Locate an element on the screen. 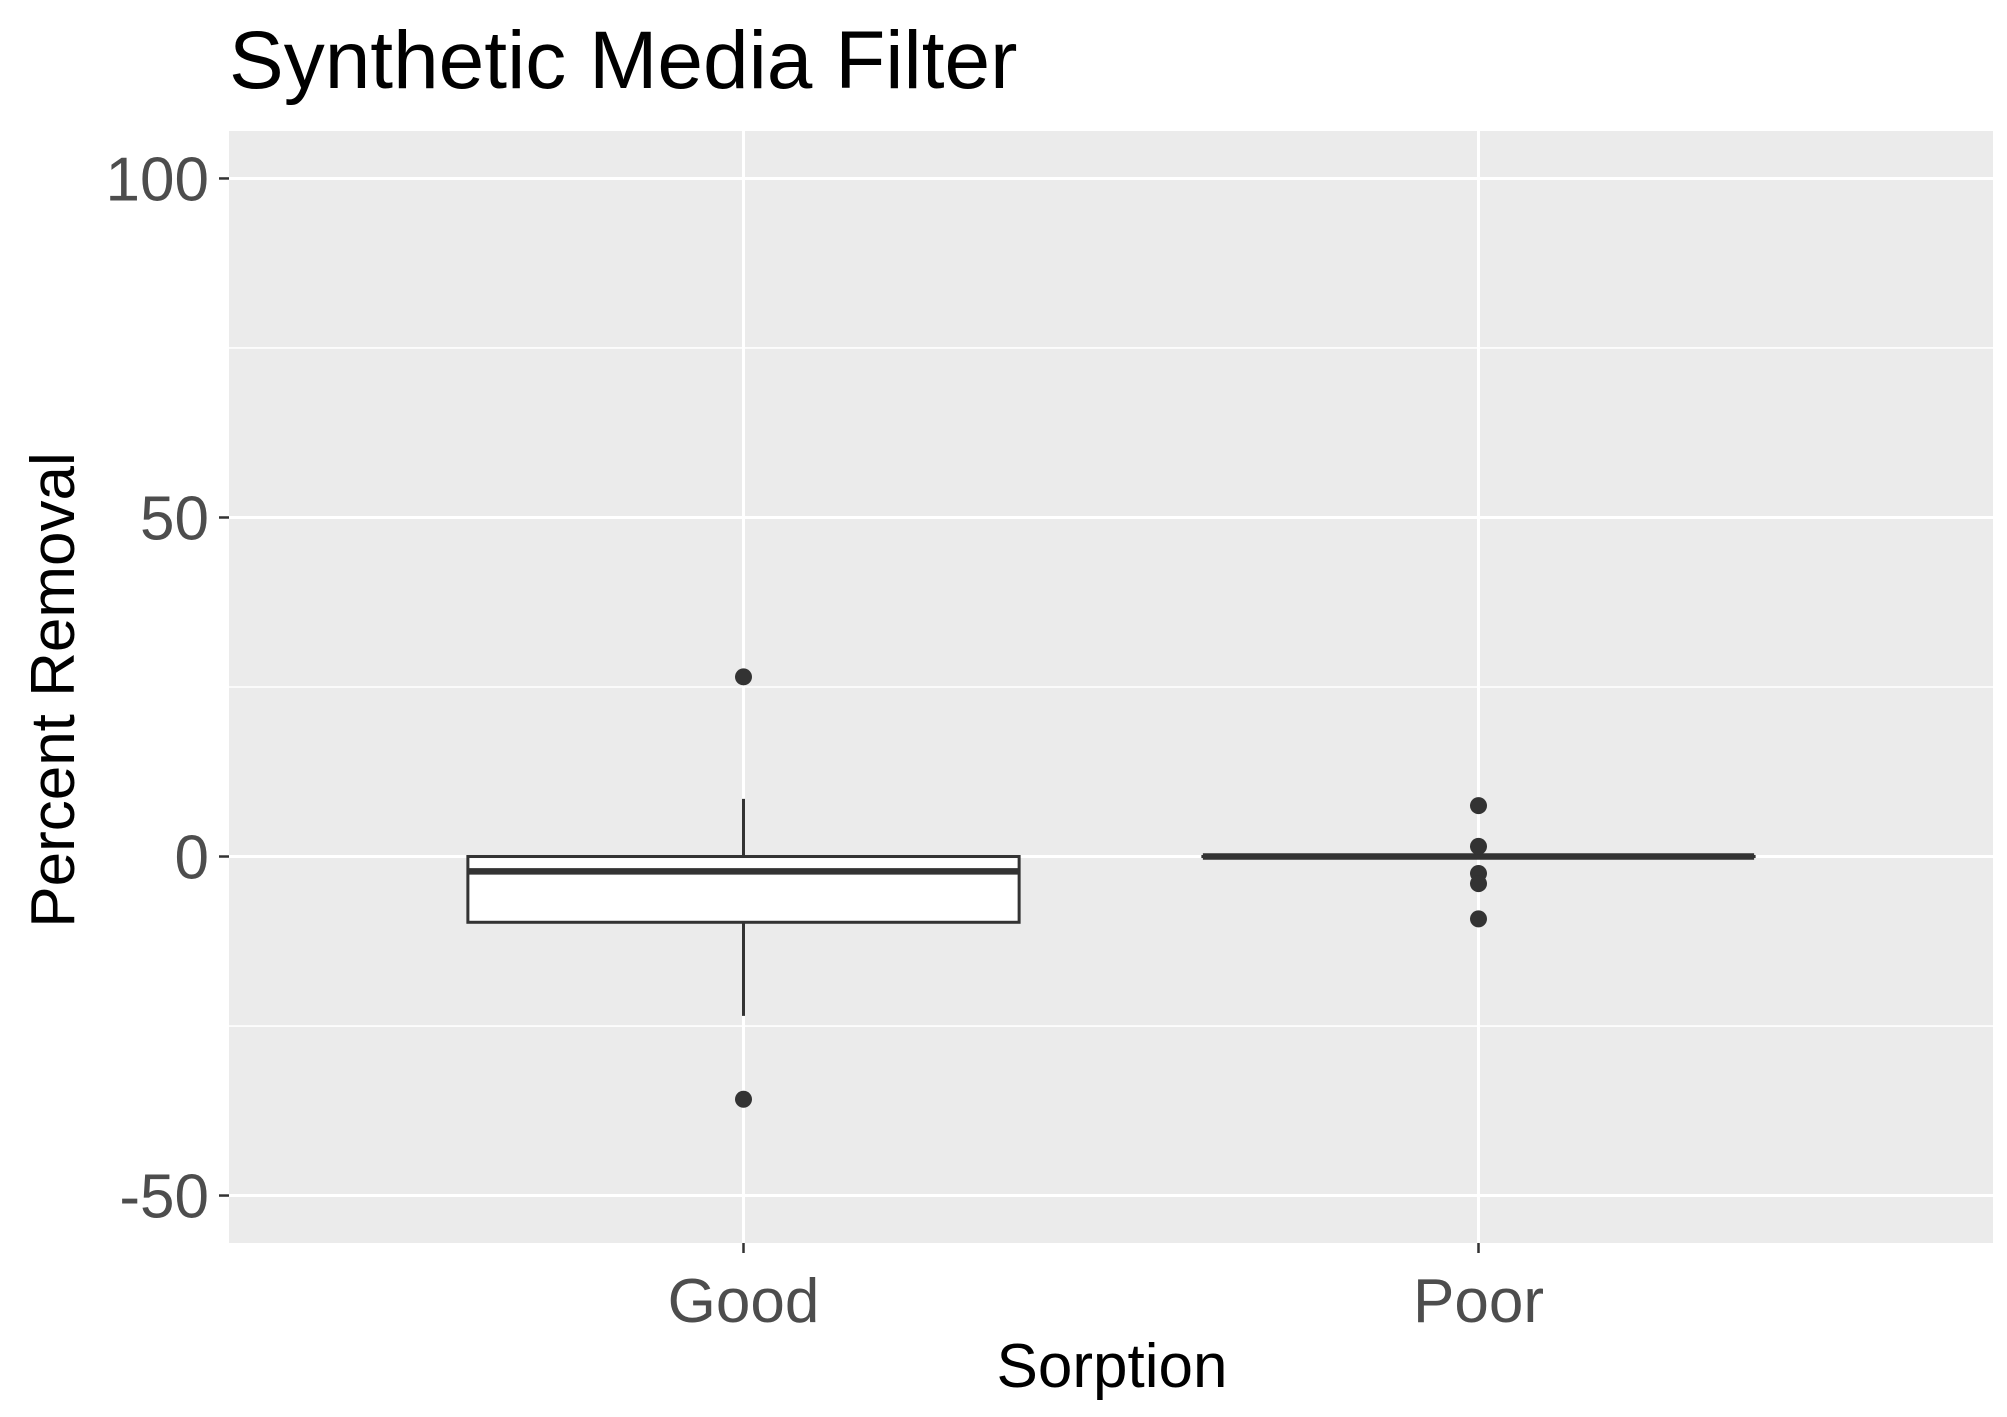  x-tick-label: Good is located at coordinates (744, 1301).